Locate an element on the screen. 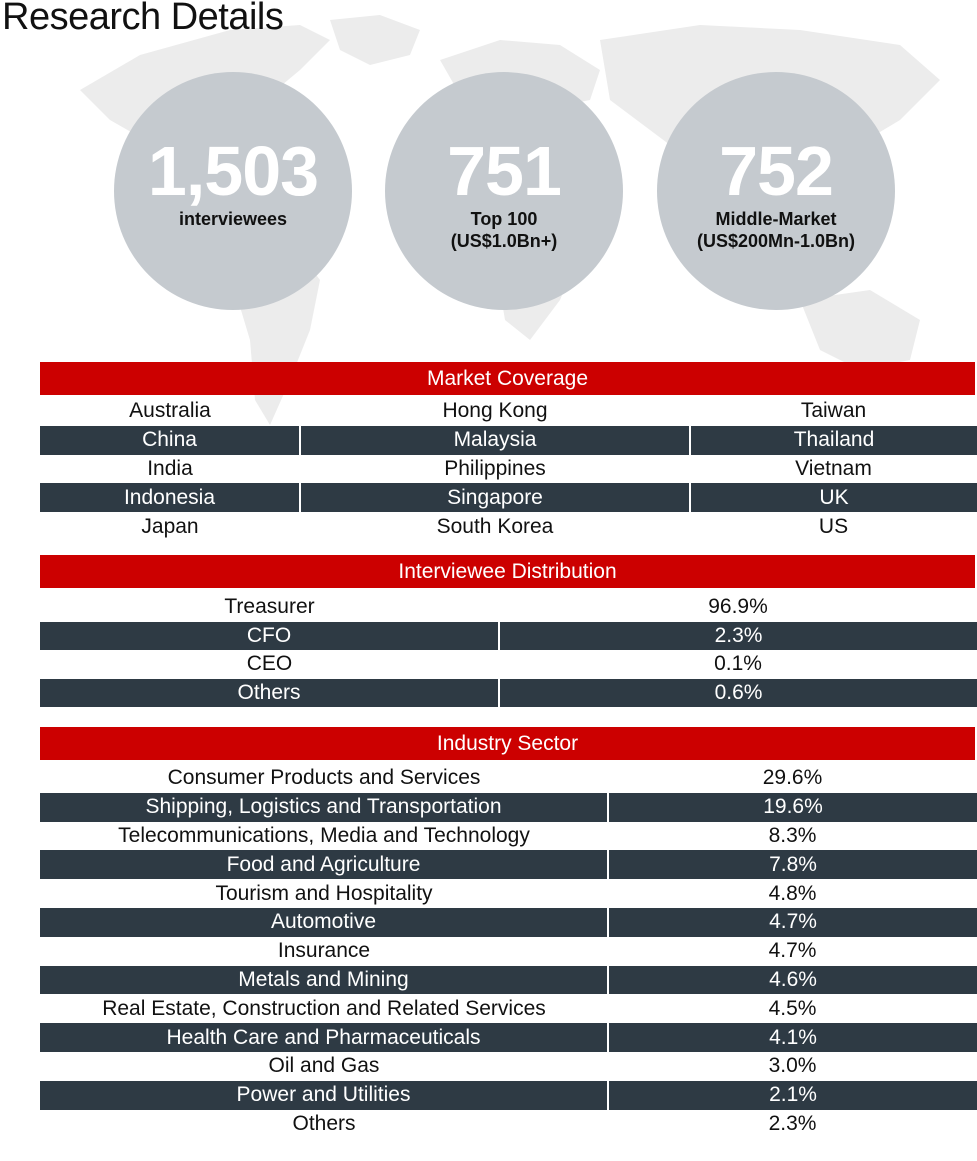  percent-cell: 4.5% is located at coordinates (792, 1008).